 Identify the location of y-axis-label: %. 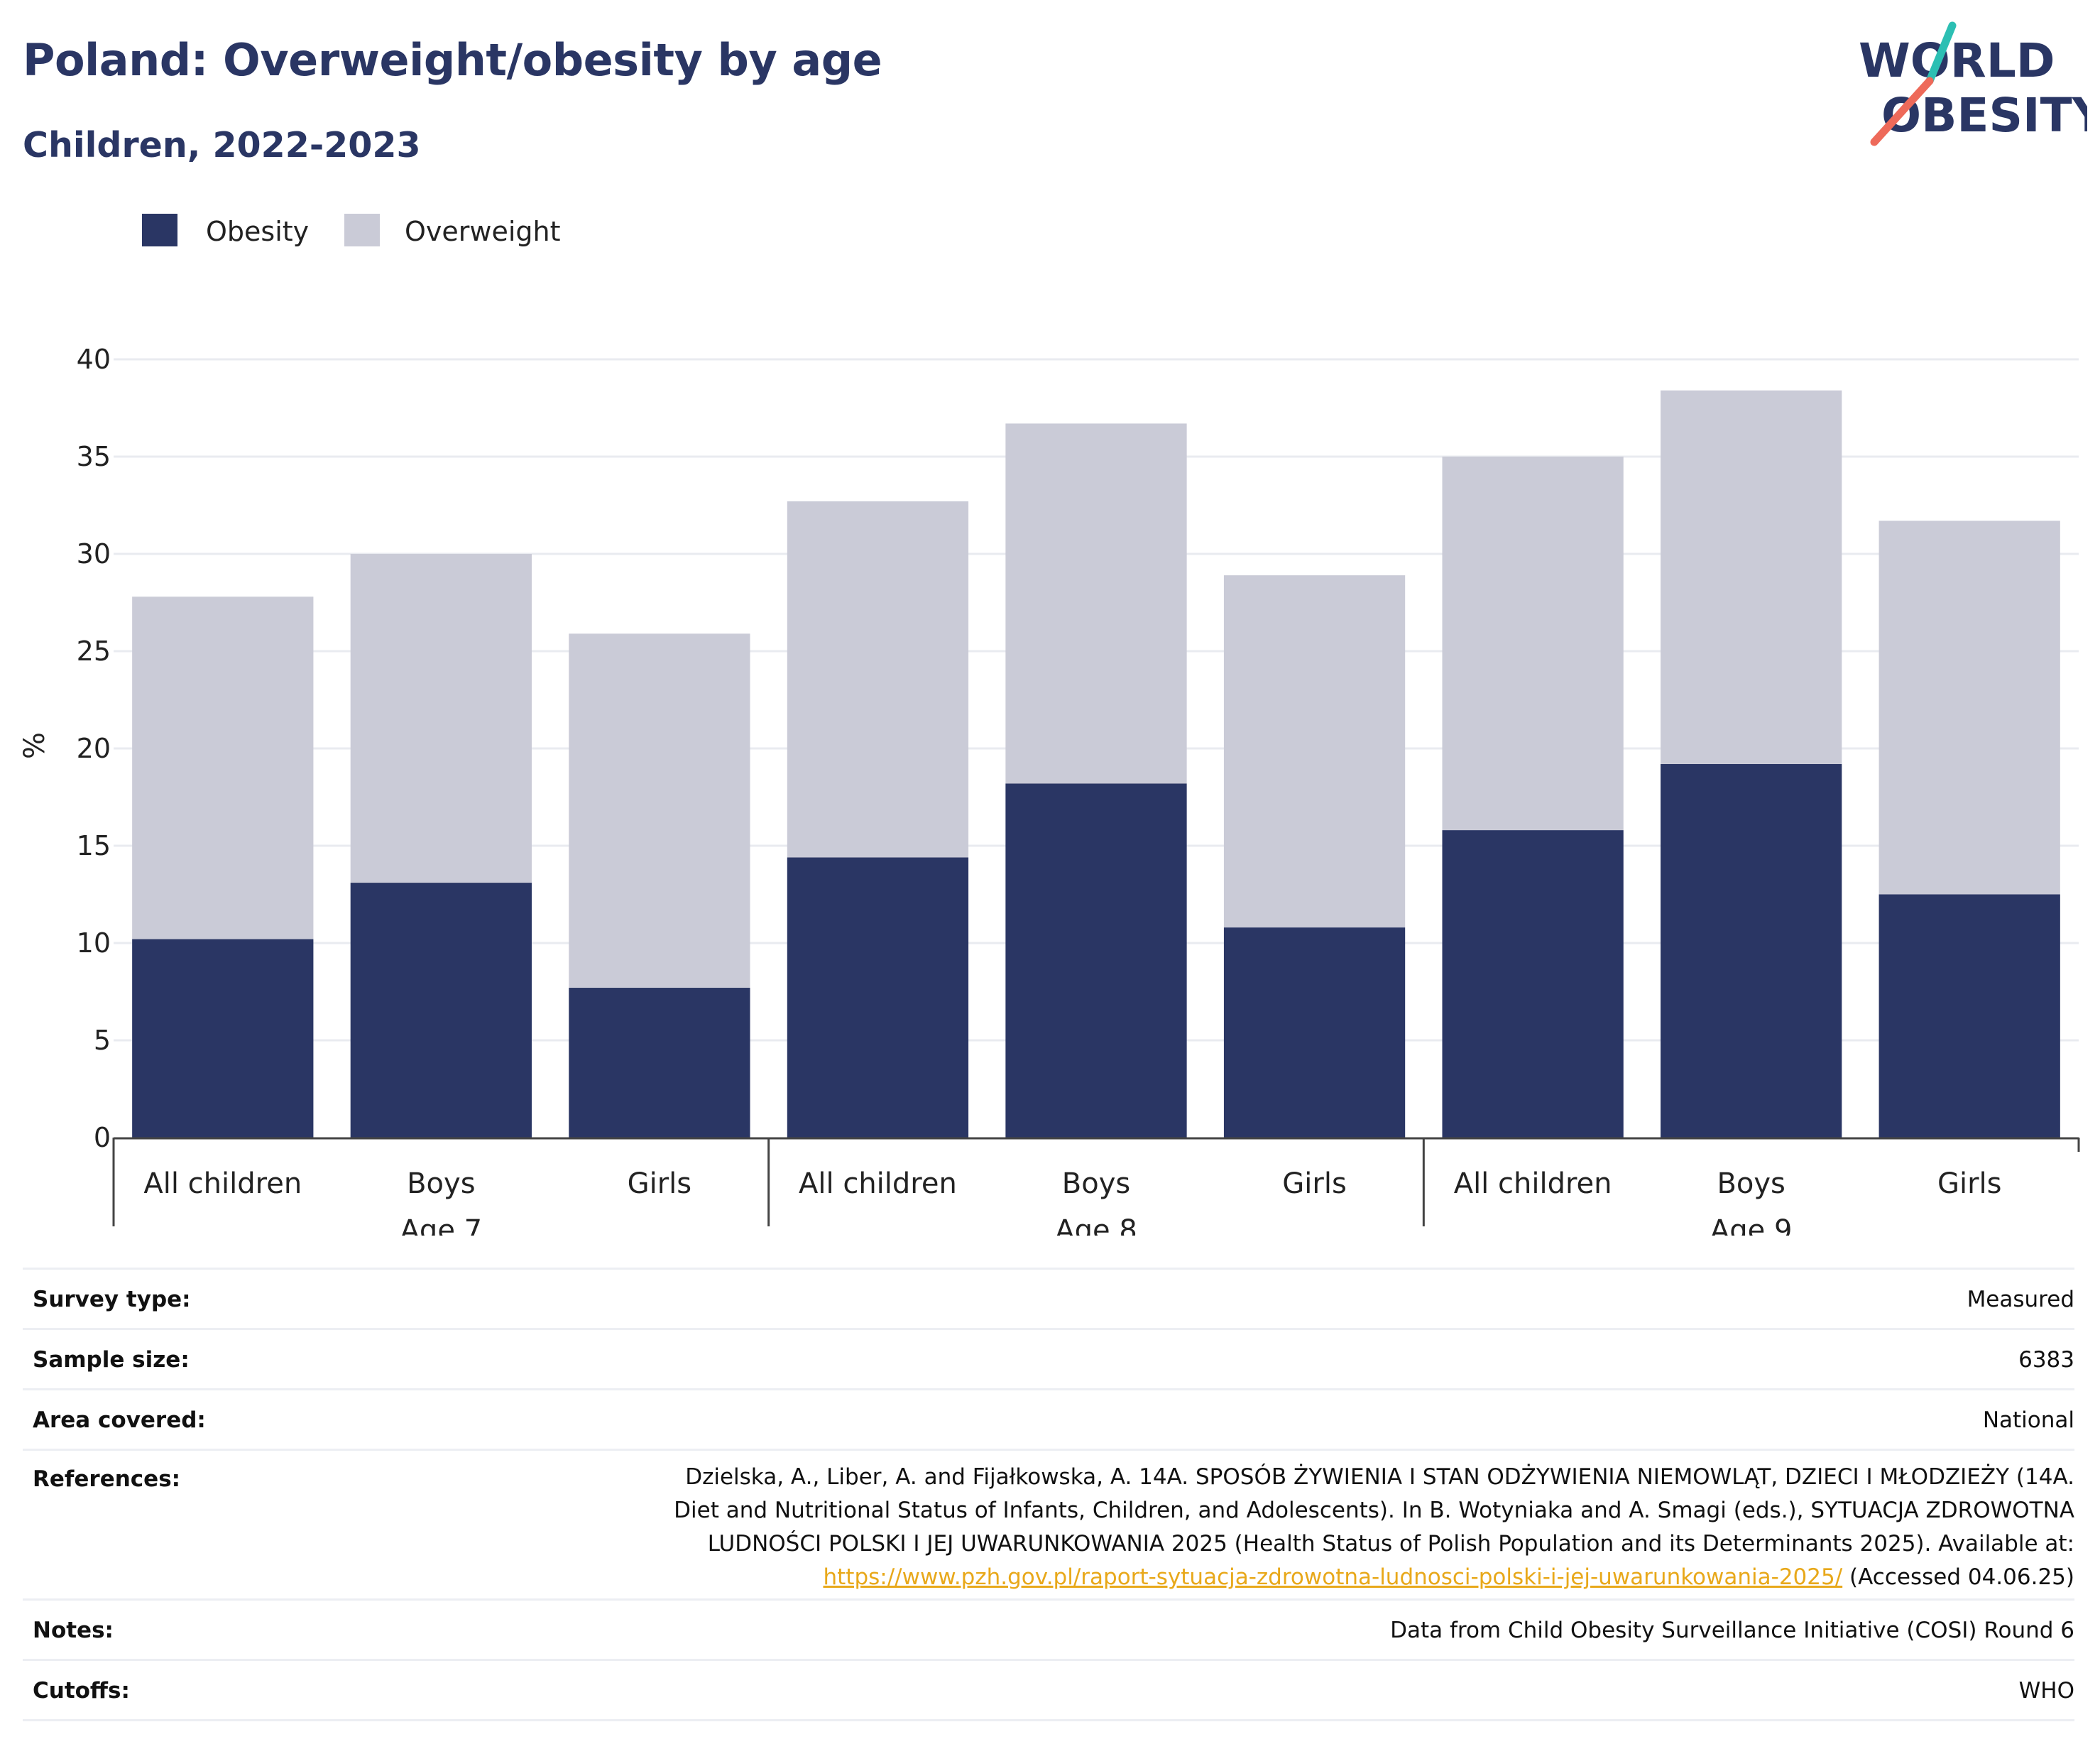
(34, 745).